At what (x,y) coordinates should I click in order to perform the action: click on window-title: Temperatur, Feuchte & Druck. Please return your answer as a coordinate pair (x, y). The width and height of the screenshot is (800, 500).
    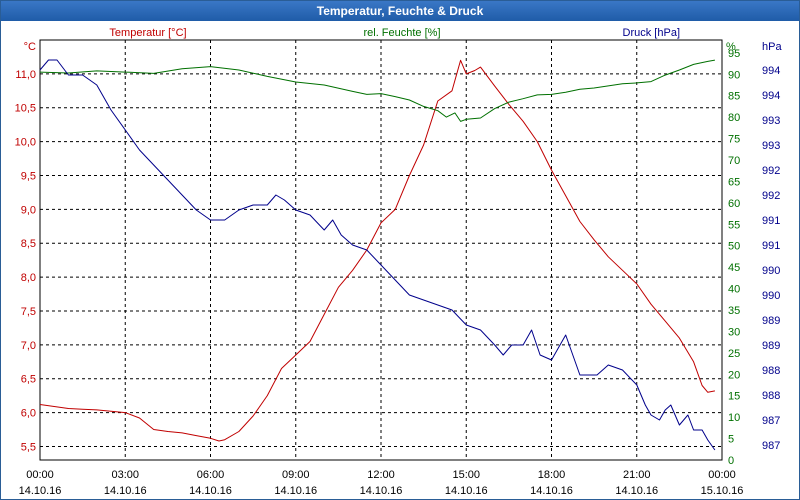
    Looking at the image, I should click on (400, 11).